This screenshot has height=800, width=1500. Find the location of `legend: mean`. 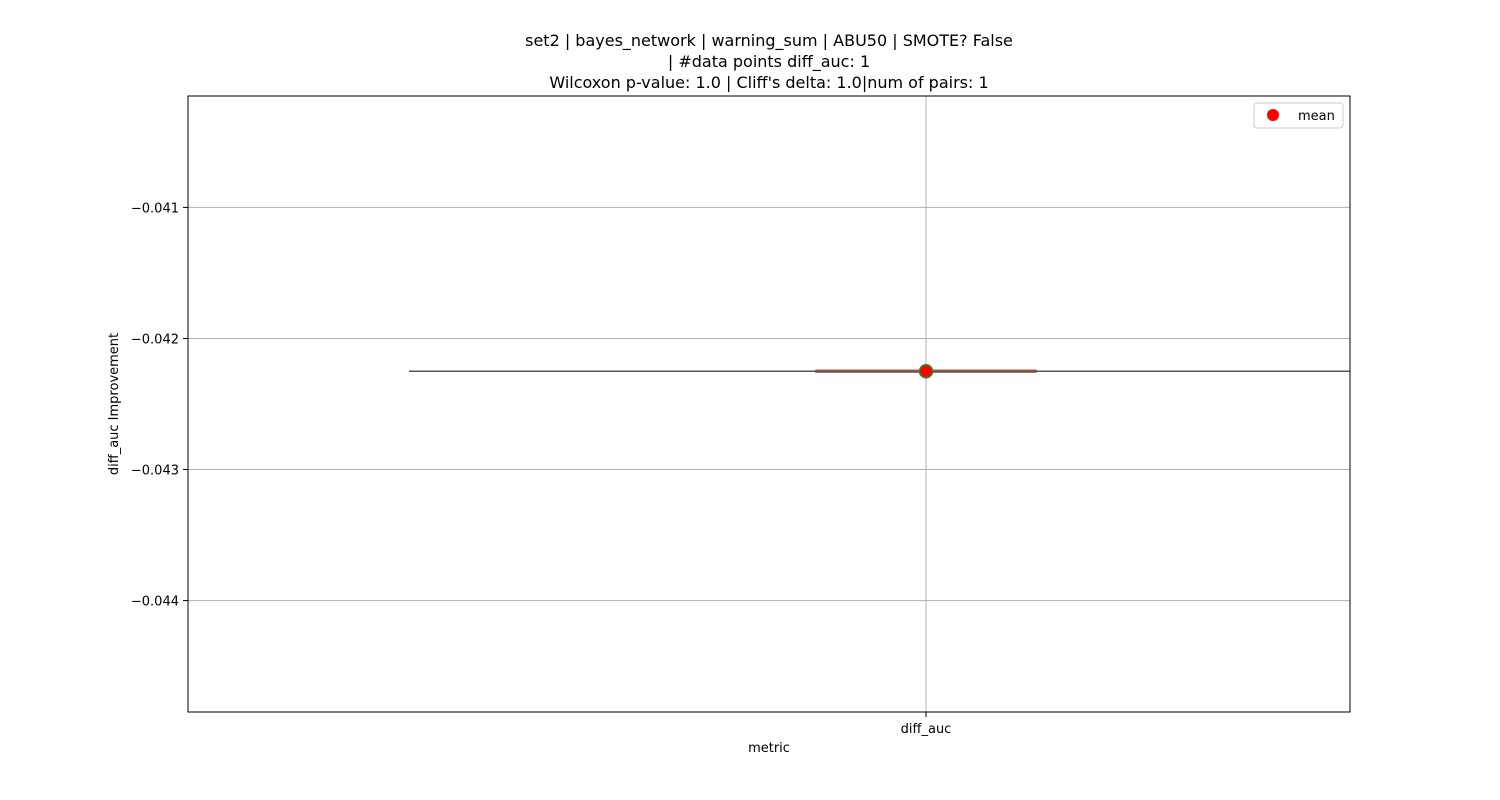

legend: mean is located at coordinates (1298, 115).